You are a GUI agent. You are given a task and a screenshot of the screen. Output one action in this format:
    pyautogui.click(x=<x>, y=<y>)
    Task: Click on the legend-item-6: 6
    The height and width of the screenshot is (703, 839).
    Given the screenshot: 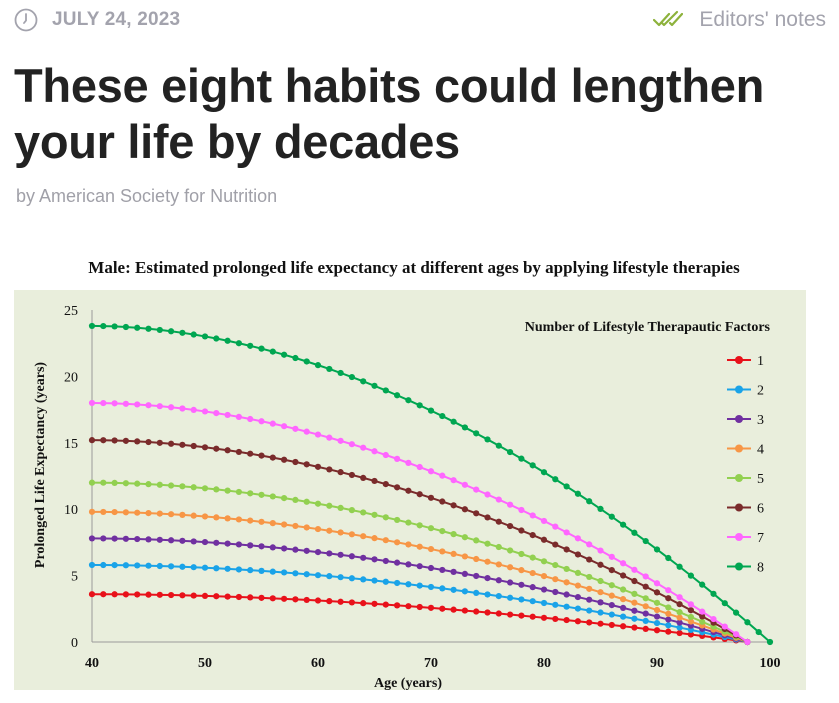 What is the action you would take?
    pyautogui.click(x=745, y=509)
    